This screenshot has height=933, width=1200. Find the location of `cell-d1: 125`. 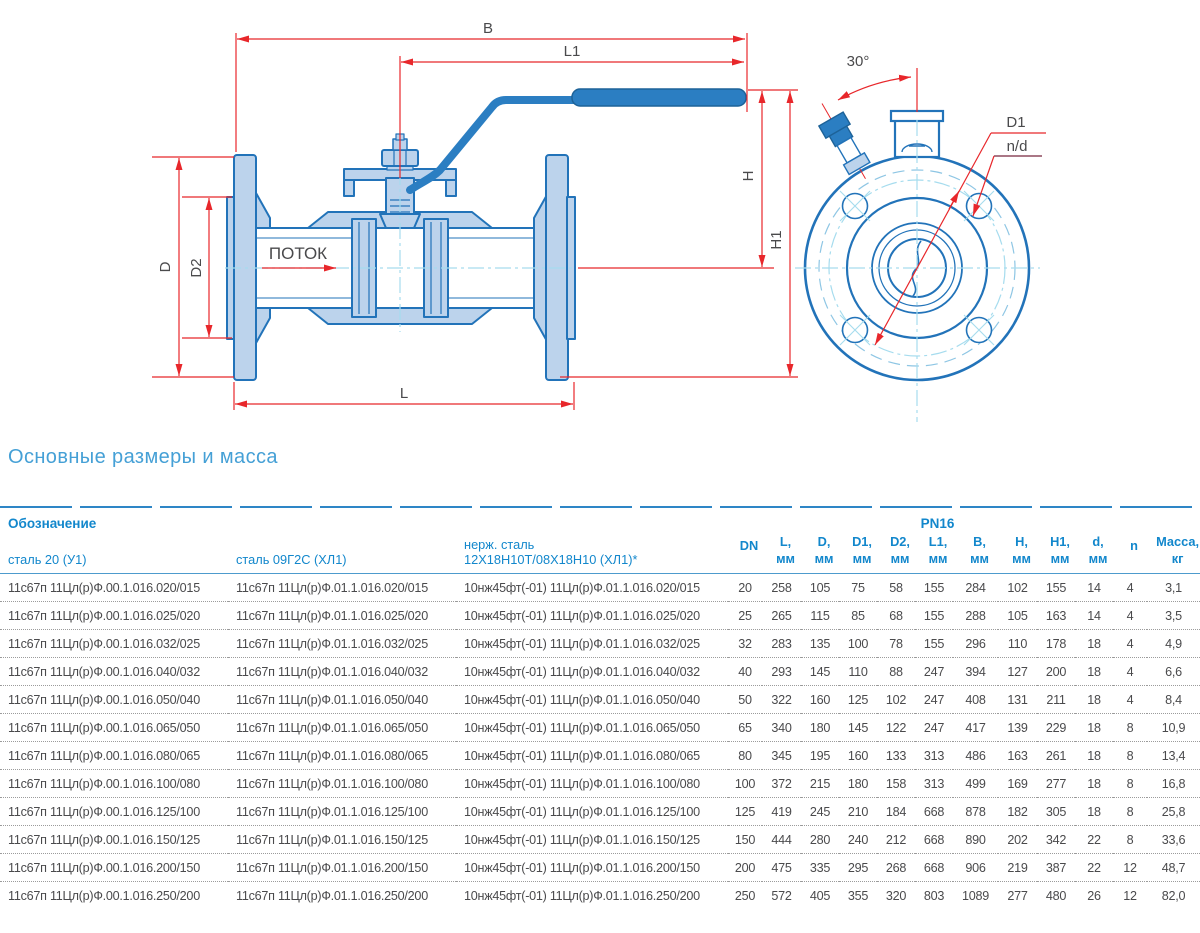

cell-d1: 125 is located at coordinates (858, 700).